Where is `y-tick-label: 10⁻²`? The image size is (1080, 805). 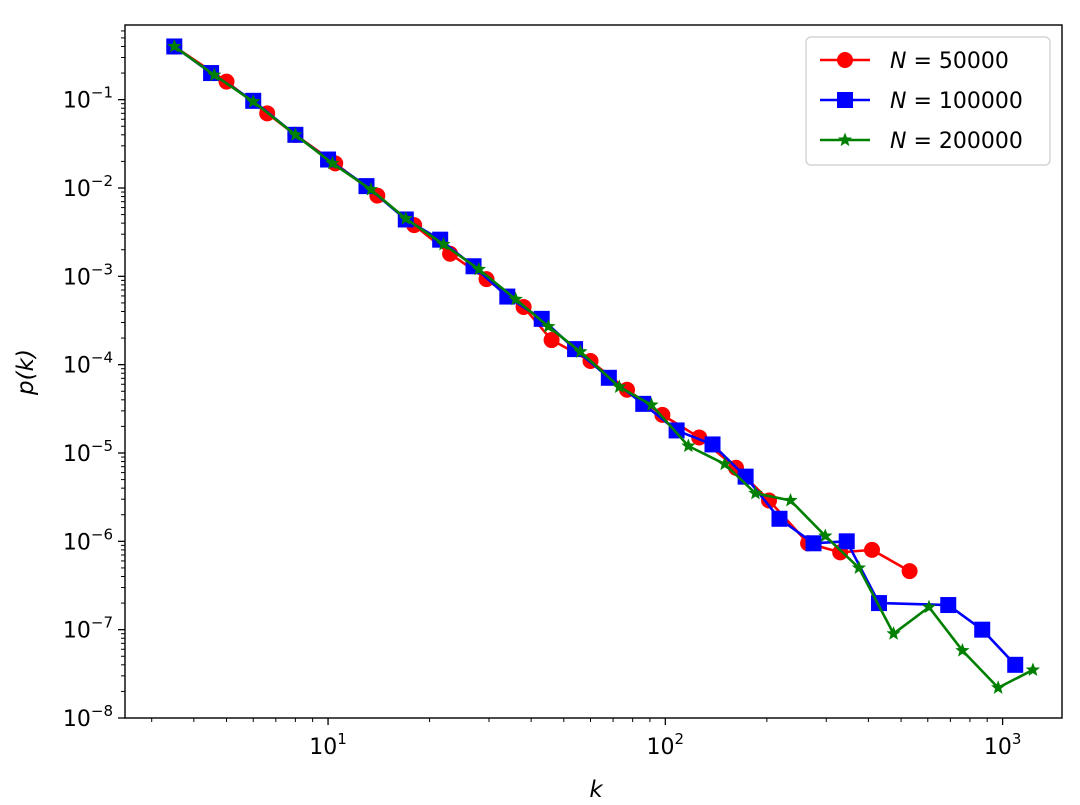 y-tick-label: 10⁻² is located at coordinates (88, 187).